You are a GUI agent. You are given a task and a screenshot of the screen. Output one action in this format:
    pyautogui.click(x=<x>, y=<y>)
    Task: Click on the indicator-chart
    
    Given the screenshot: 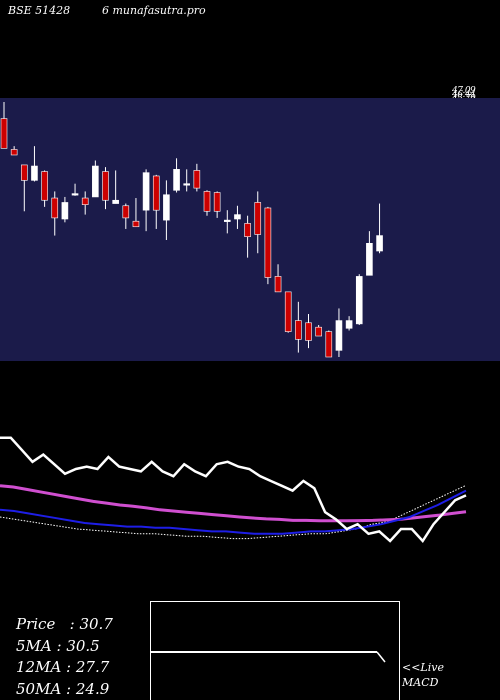 What is the action you would take?
    pyautogui.click(x=233, y=490)
    